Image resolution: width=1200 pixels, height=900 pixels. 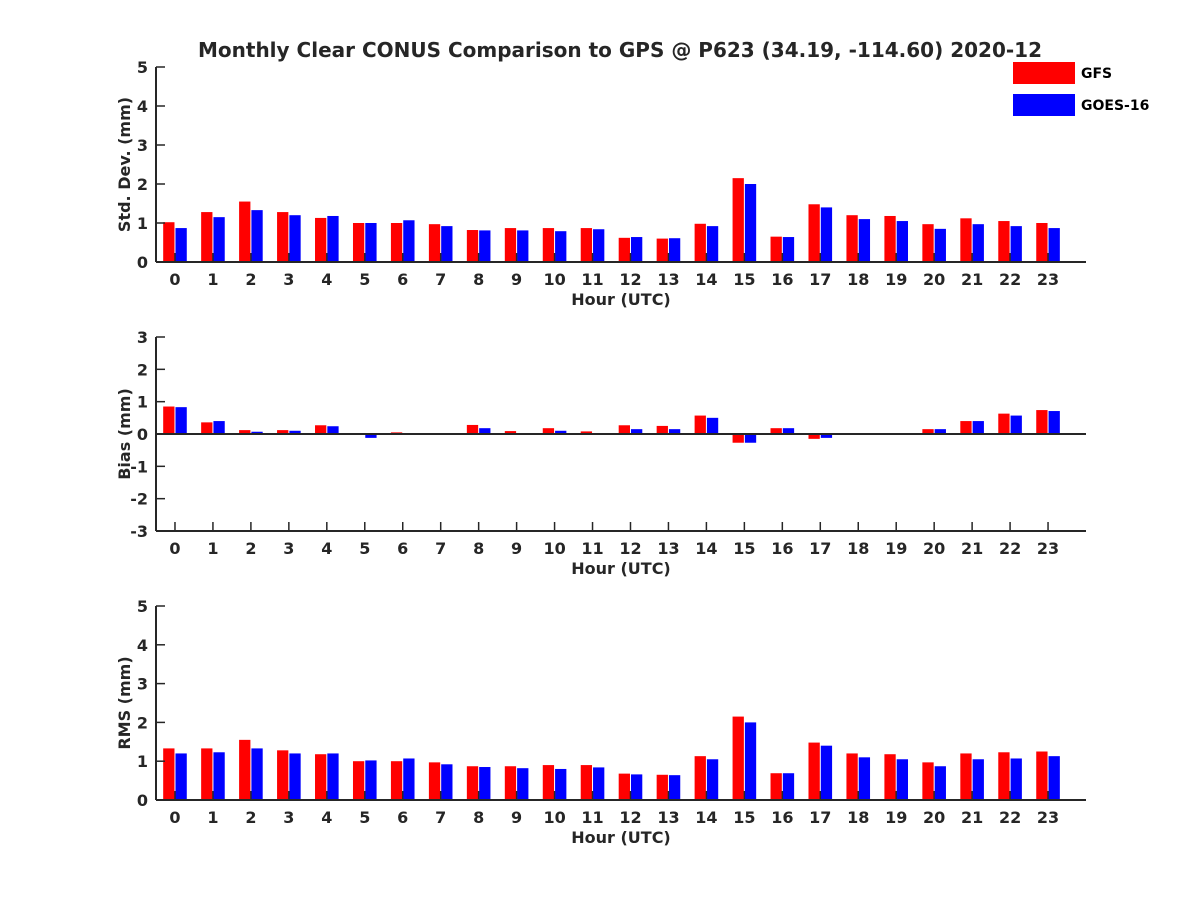 What do you see at coordinates (212, 817) in the screenshot?
I see `x-tick-label-rms-1: 1` at bounding box center [212, 817].